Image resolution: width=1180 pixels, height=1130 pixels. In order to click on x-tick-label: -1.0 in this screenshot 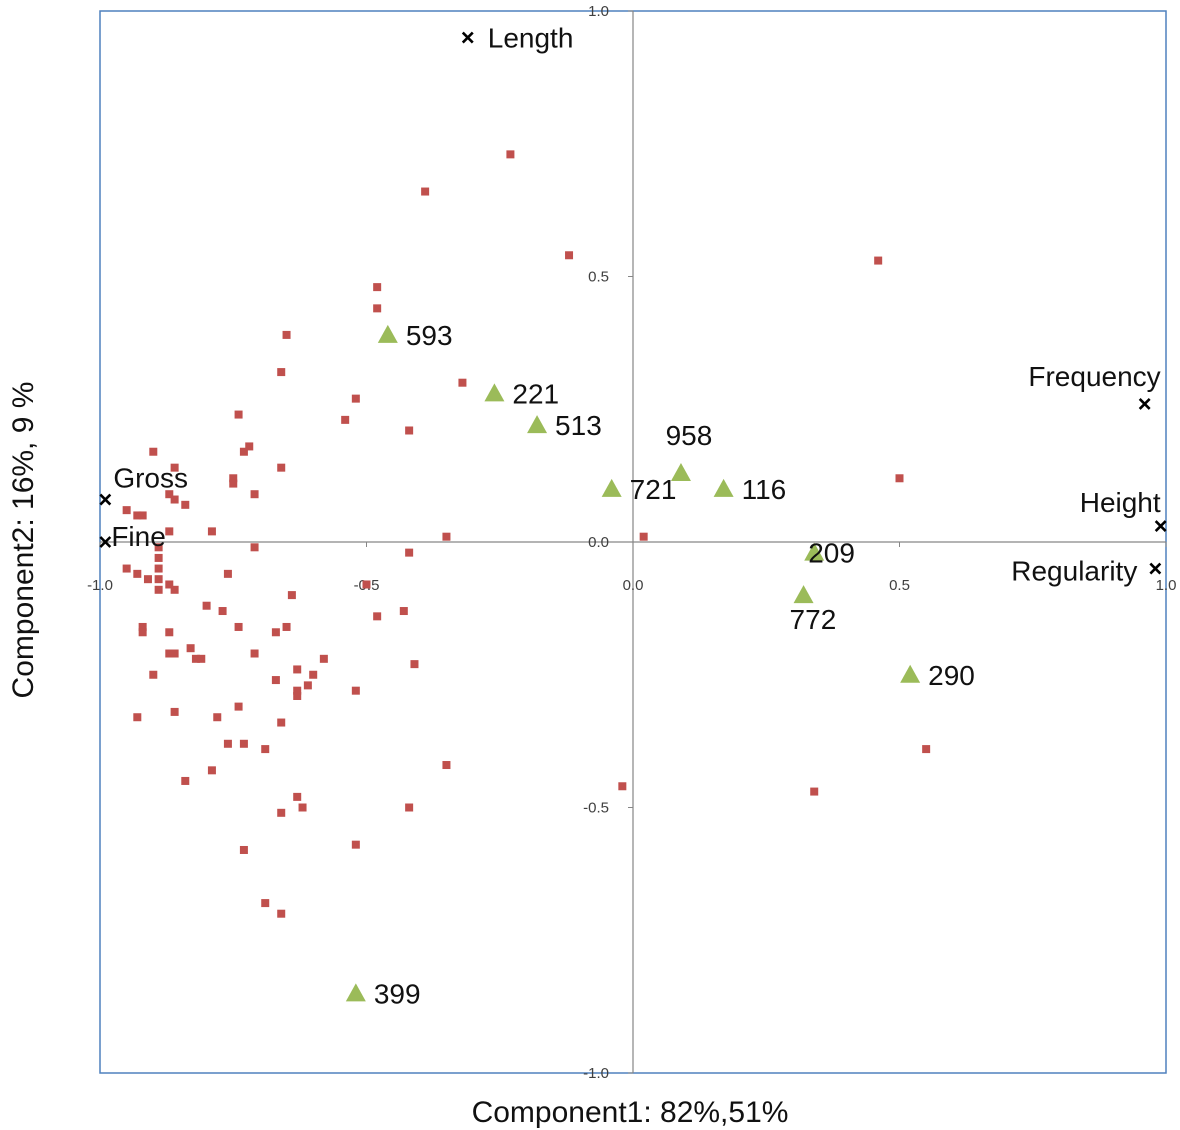, I will do `click(100, 585)`.